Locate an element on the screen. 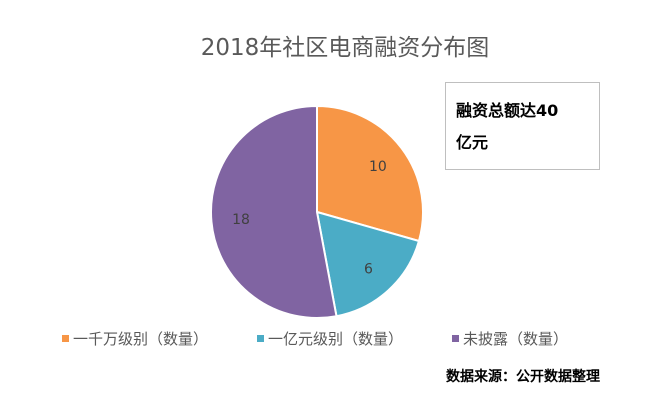 This screenshot has height=405, width=660. annotation-line2: 亿元 is located at coordinates (472, 142).